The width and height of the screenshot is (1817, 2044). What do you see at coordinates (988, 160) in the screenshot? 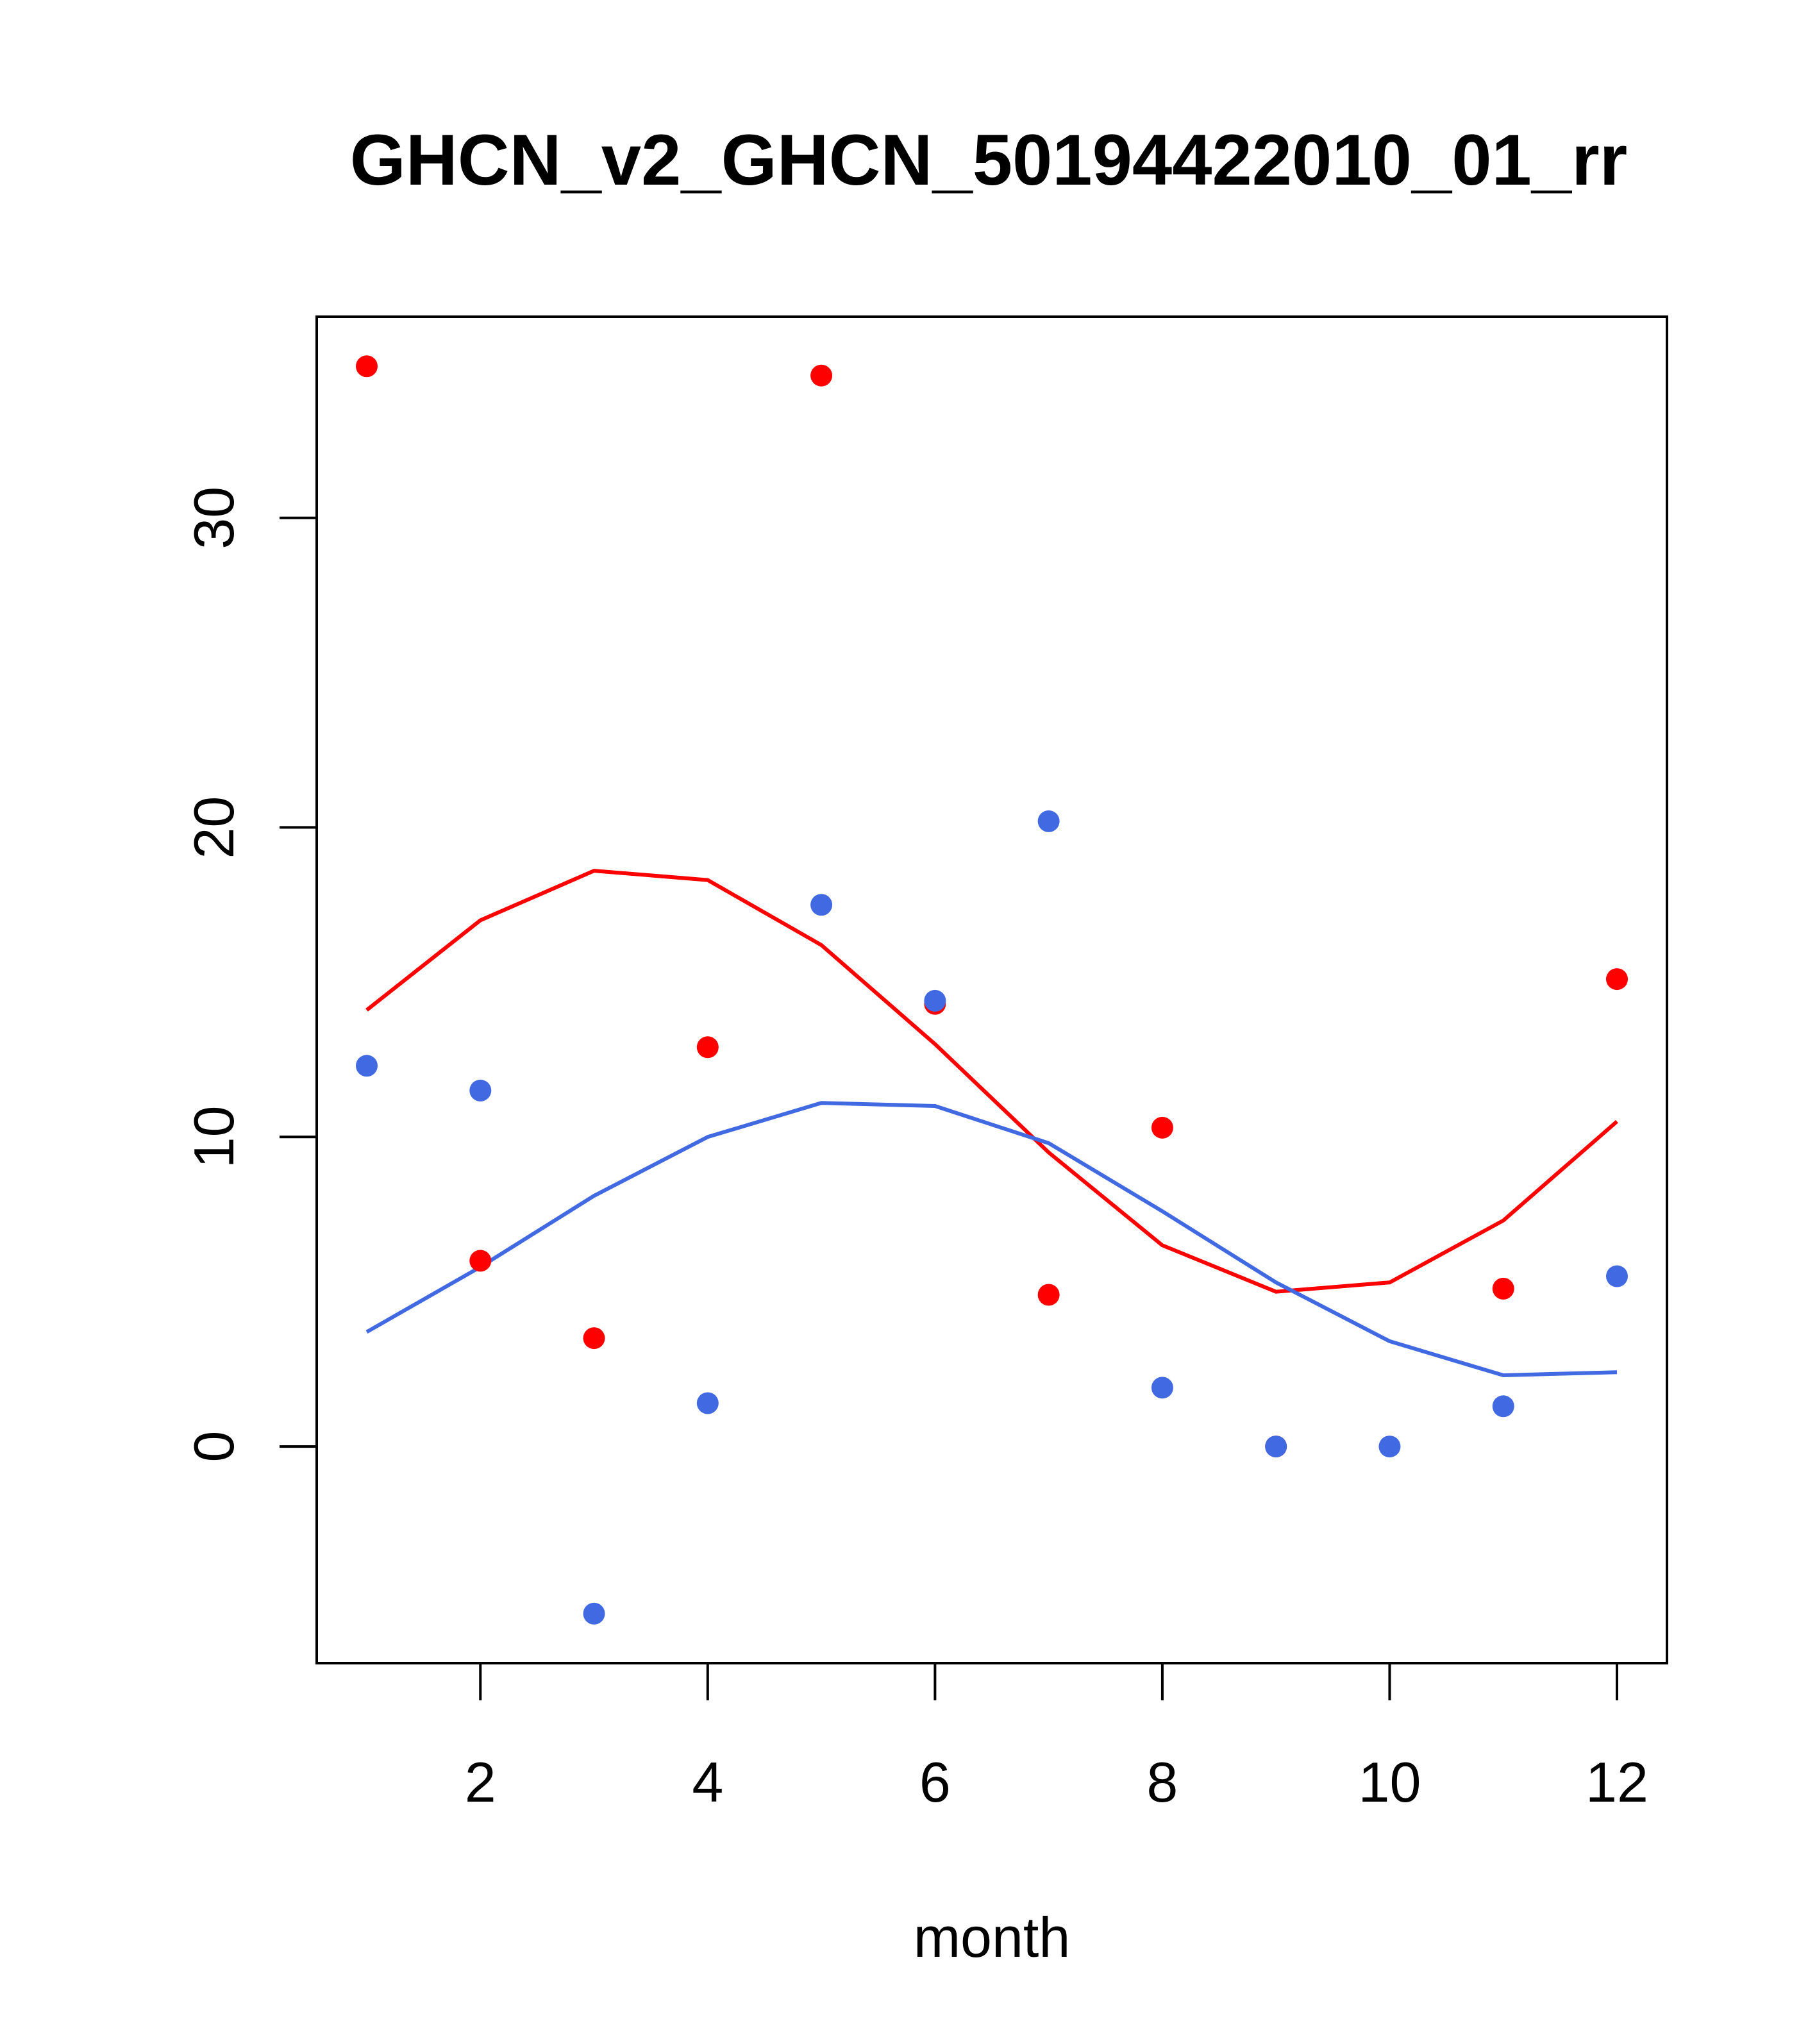
I see `chart-title: GHCN_v2_GHCN_50194422010_01_rr` at bounding box center [988, 160].